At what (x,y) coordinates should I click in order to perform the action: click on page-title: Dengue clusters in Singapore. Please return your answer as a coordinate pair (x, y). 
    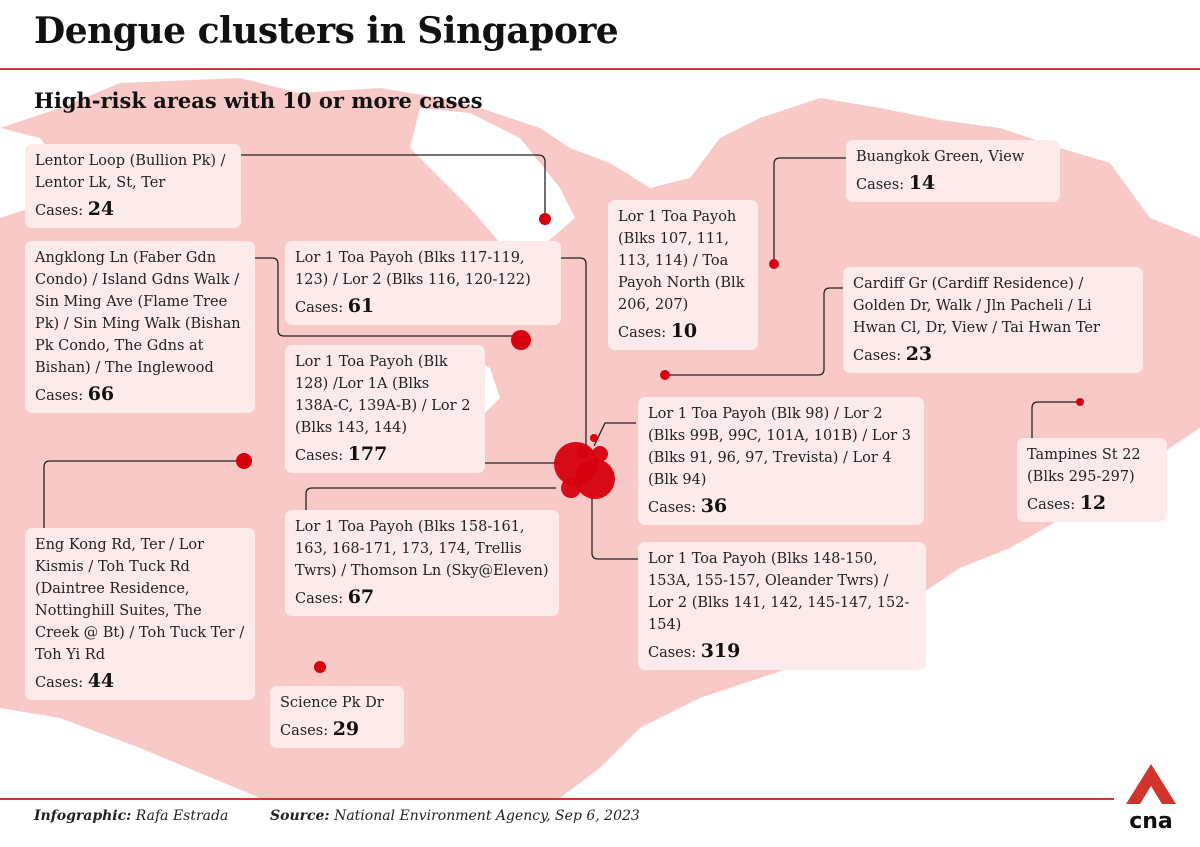
    Looking at the image, I should click on (326, 31).